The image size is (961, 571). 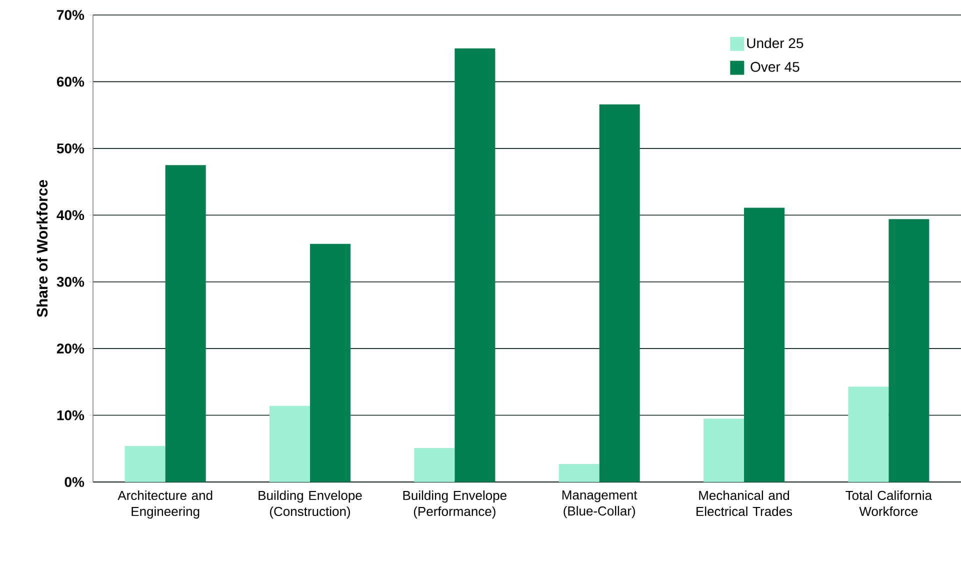 I want to click on x-tick-label: Building Envelope (Performance), so click(x=454, y=504).